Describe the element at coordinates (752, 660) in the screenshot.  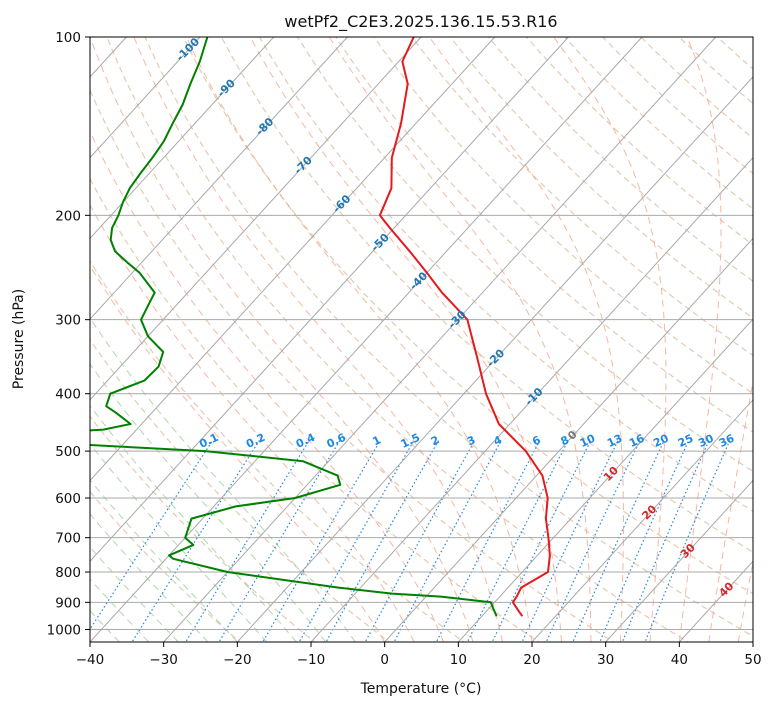
I see `x-tick-label: 50` at that location.